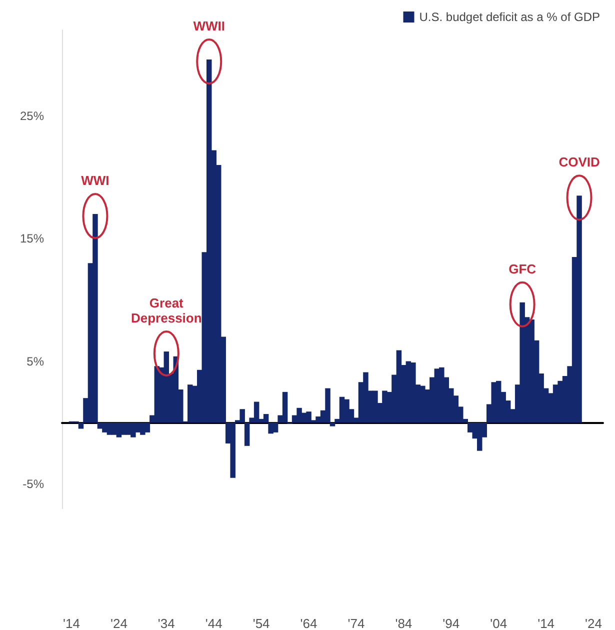 This screenshot has width=615, height=630. Describe the element at coordinates (32, 115) in the screenshot. I see `y-tick-label: 25%` at that location.